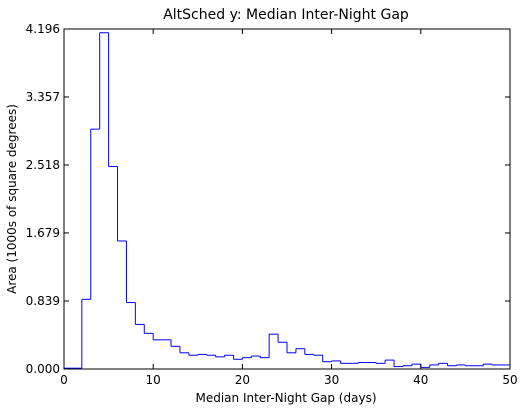 Image resolution: width=524 pixels, height=411 pixels. Describe the element at coordinates (509, 380) in the screenshot. I see `x-tick-label-5: 50` at that location.